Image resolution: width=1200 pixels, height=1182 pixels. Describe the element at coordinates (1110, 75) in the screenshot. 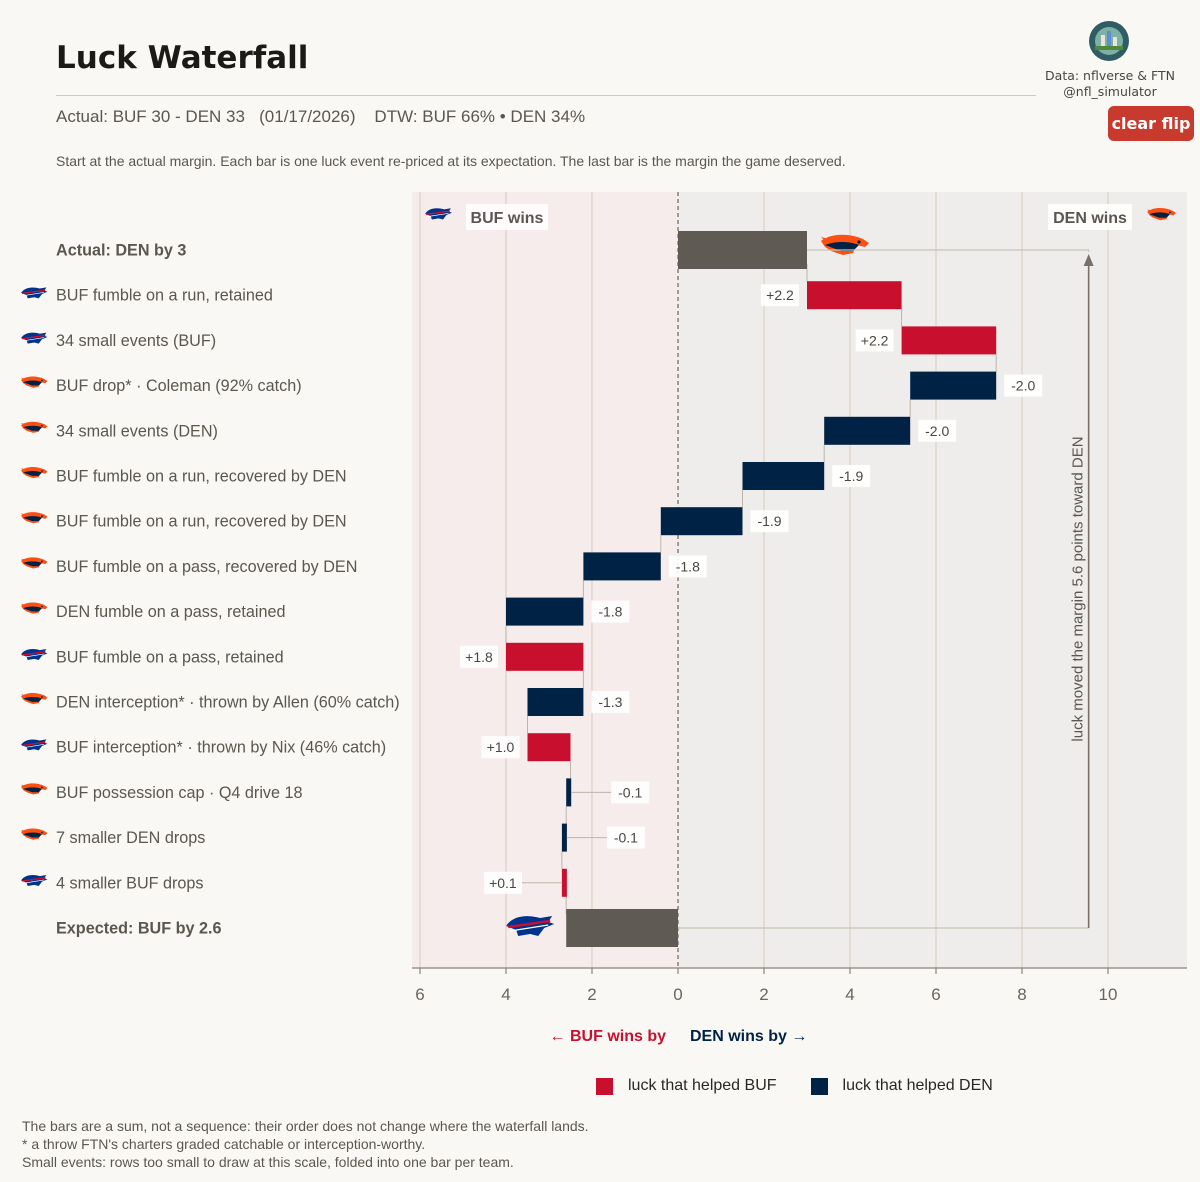

I see `data-source-text: Data: nflverse & FTN` at that location.